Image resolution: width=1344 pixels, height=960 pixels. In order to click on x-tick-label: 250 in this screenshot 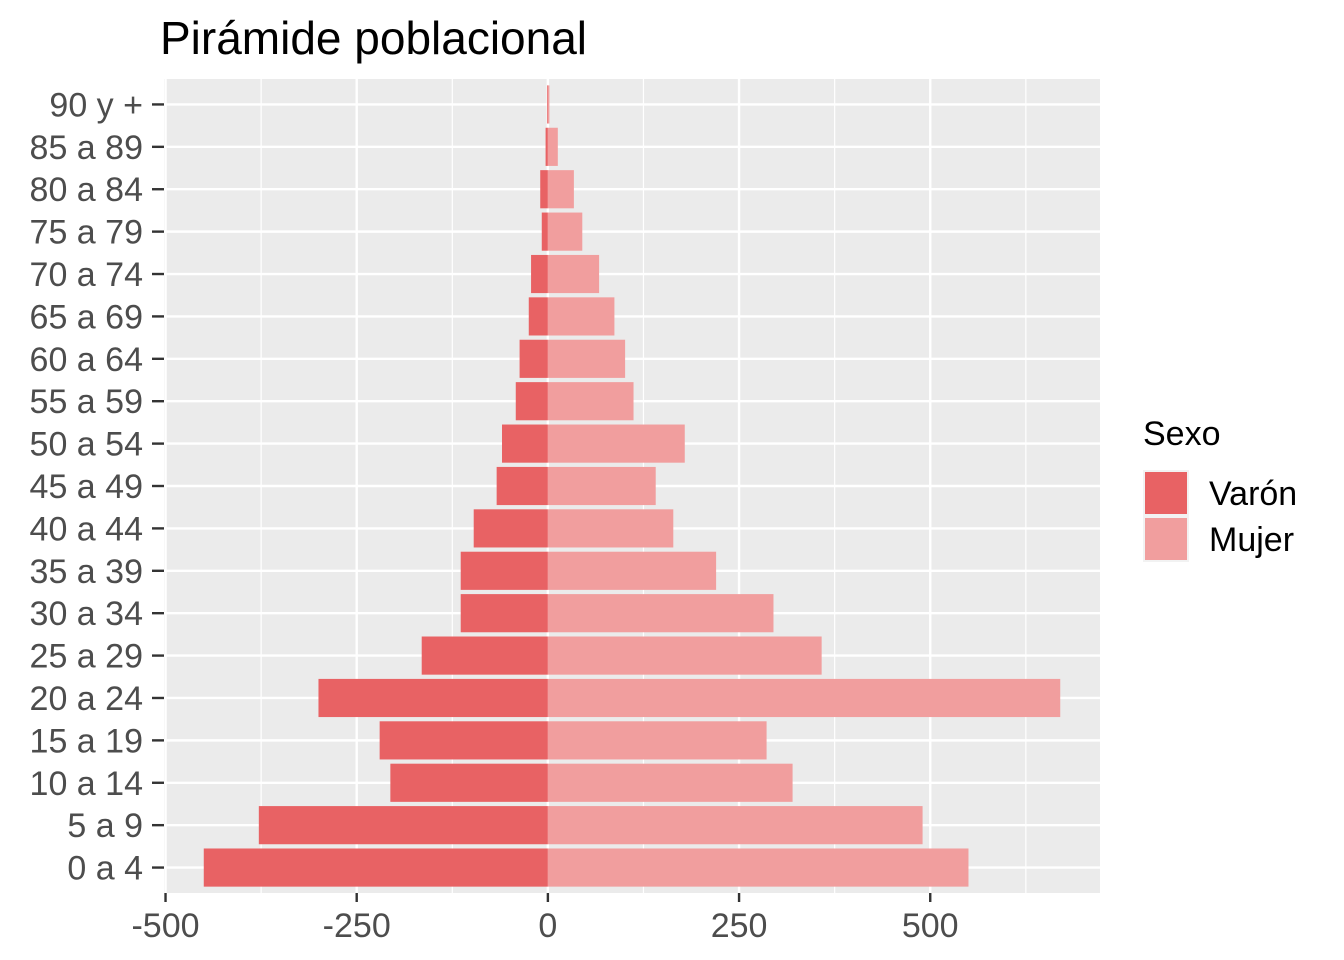, I will do `click(739, 926)`.